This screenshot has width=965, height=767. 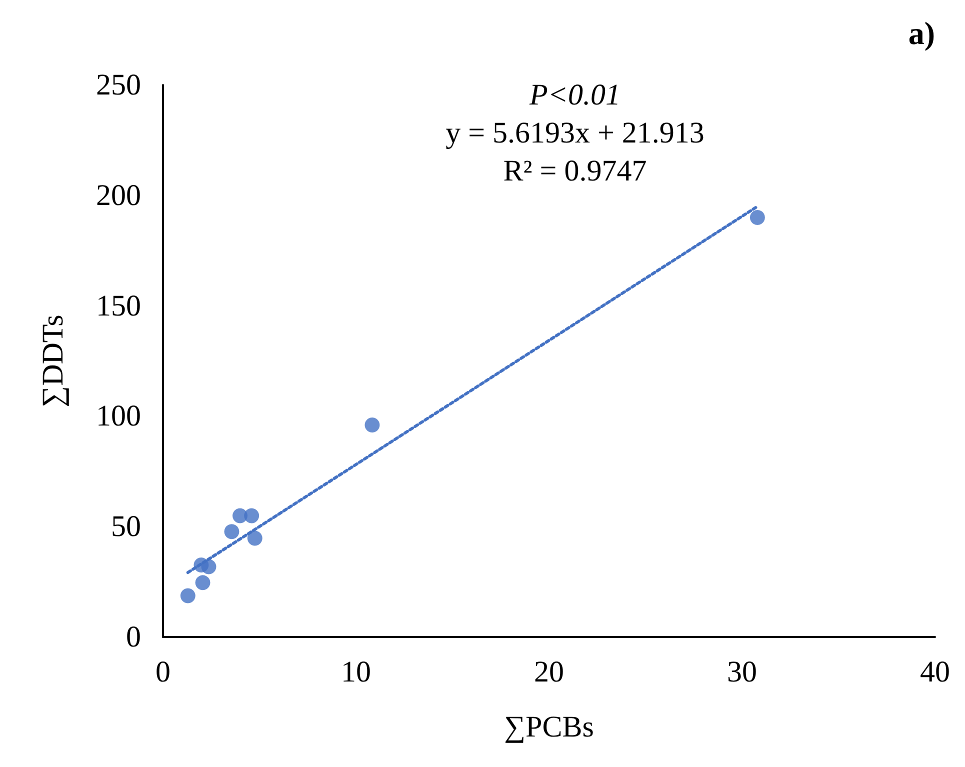 I want to click on y-tick-label: 100, so click(x=118, y=416).